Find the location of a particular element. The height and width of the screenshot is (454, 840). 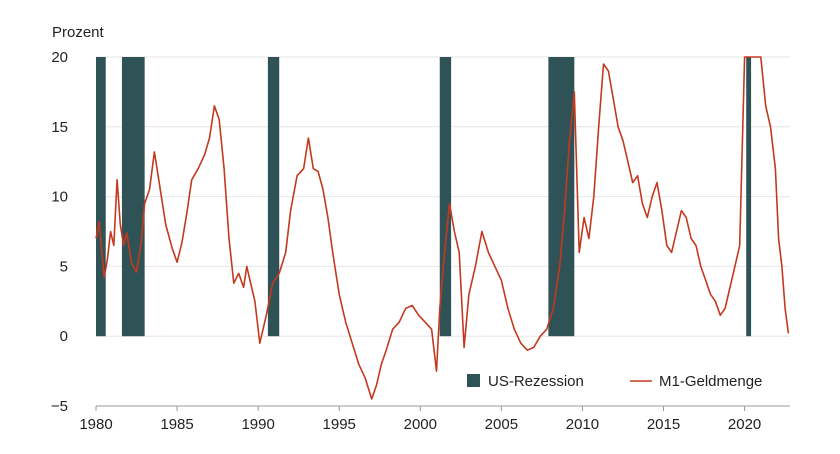

legend-label-recession: US-Rezession is located at coordinates (536, 381).